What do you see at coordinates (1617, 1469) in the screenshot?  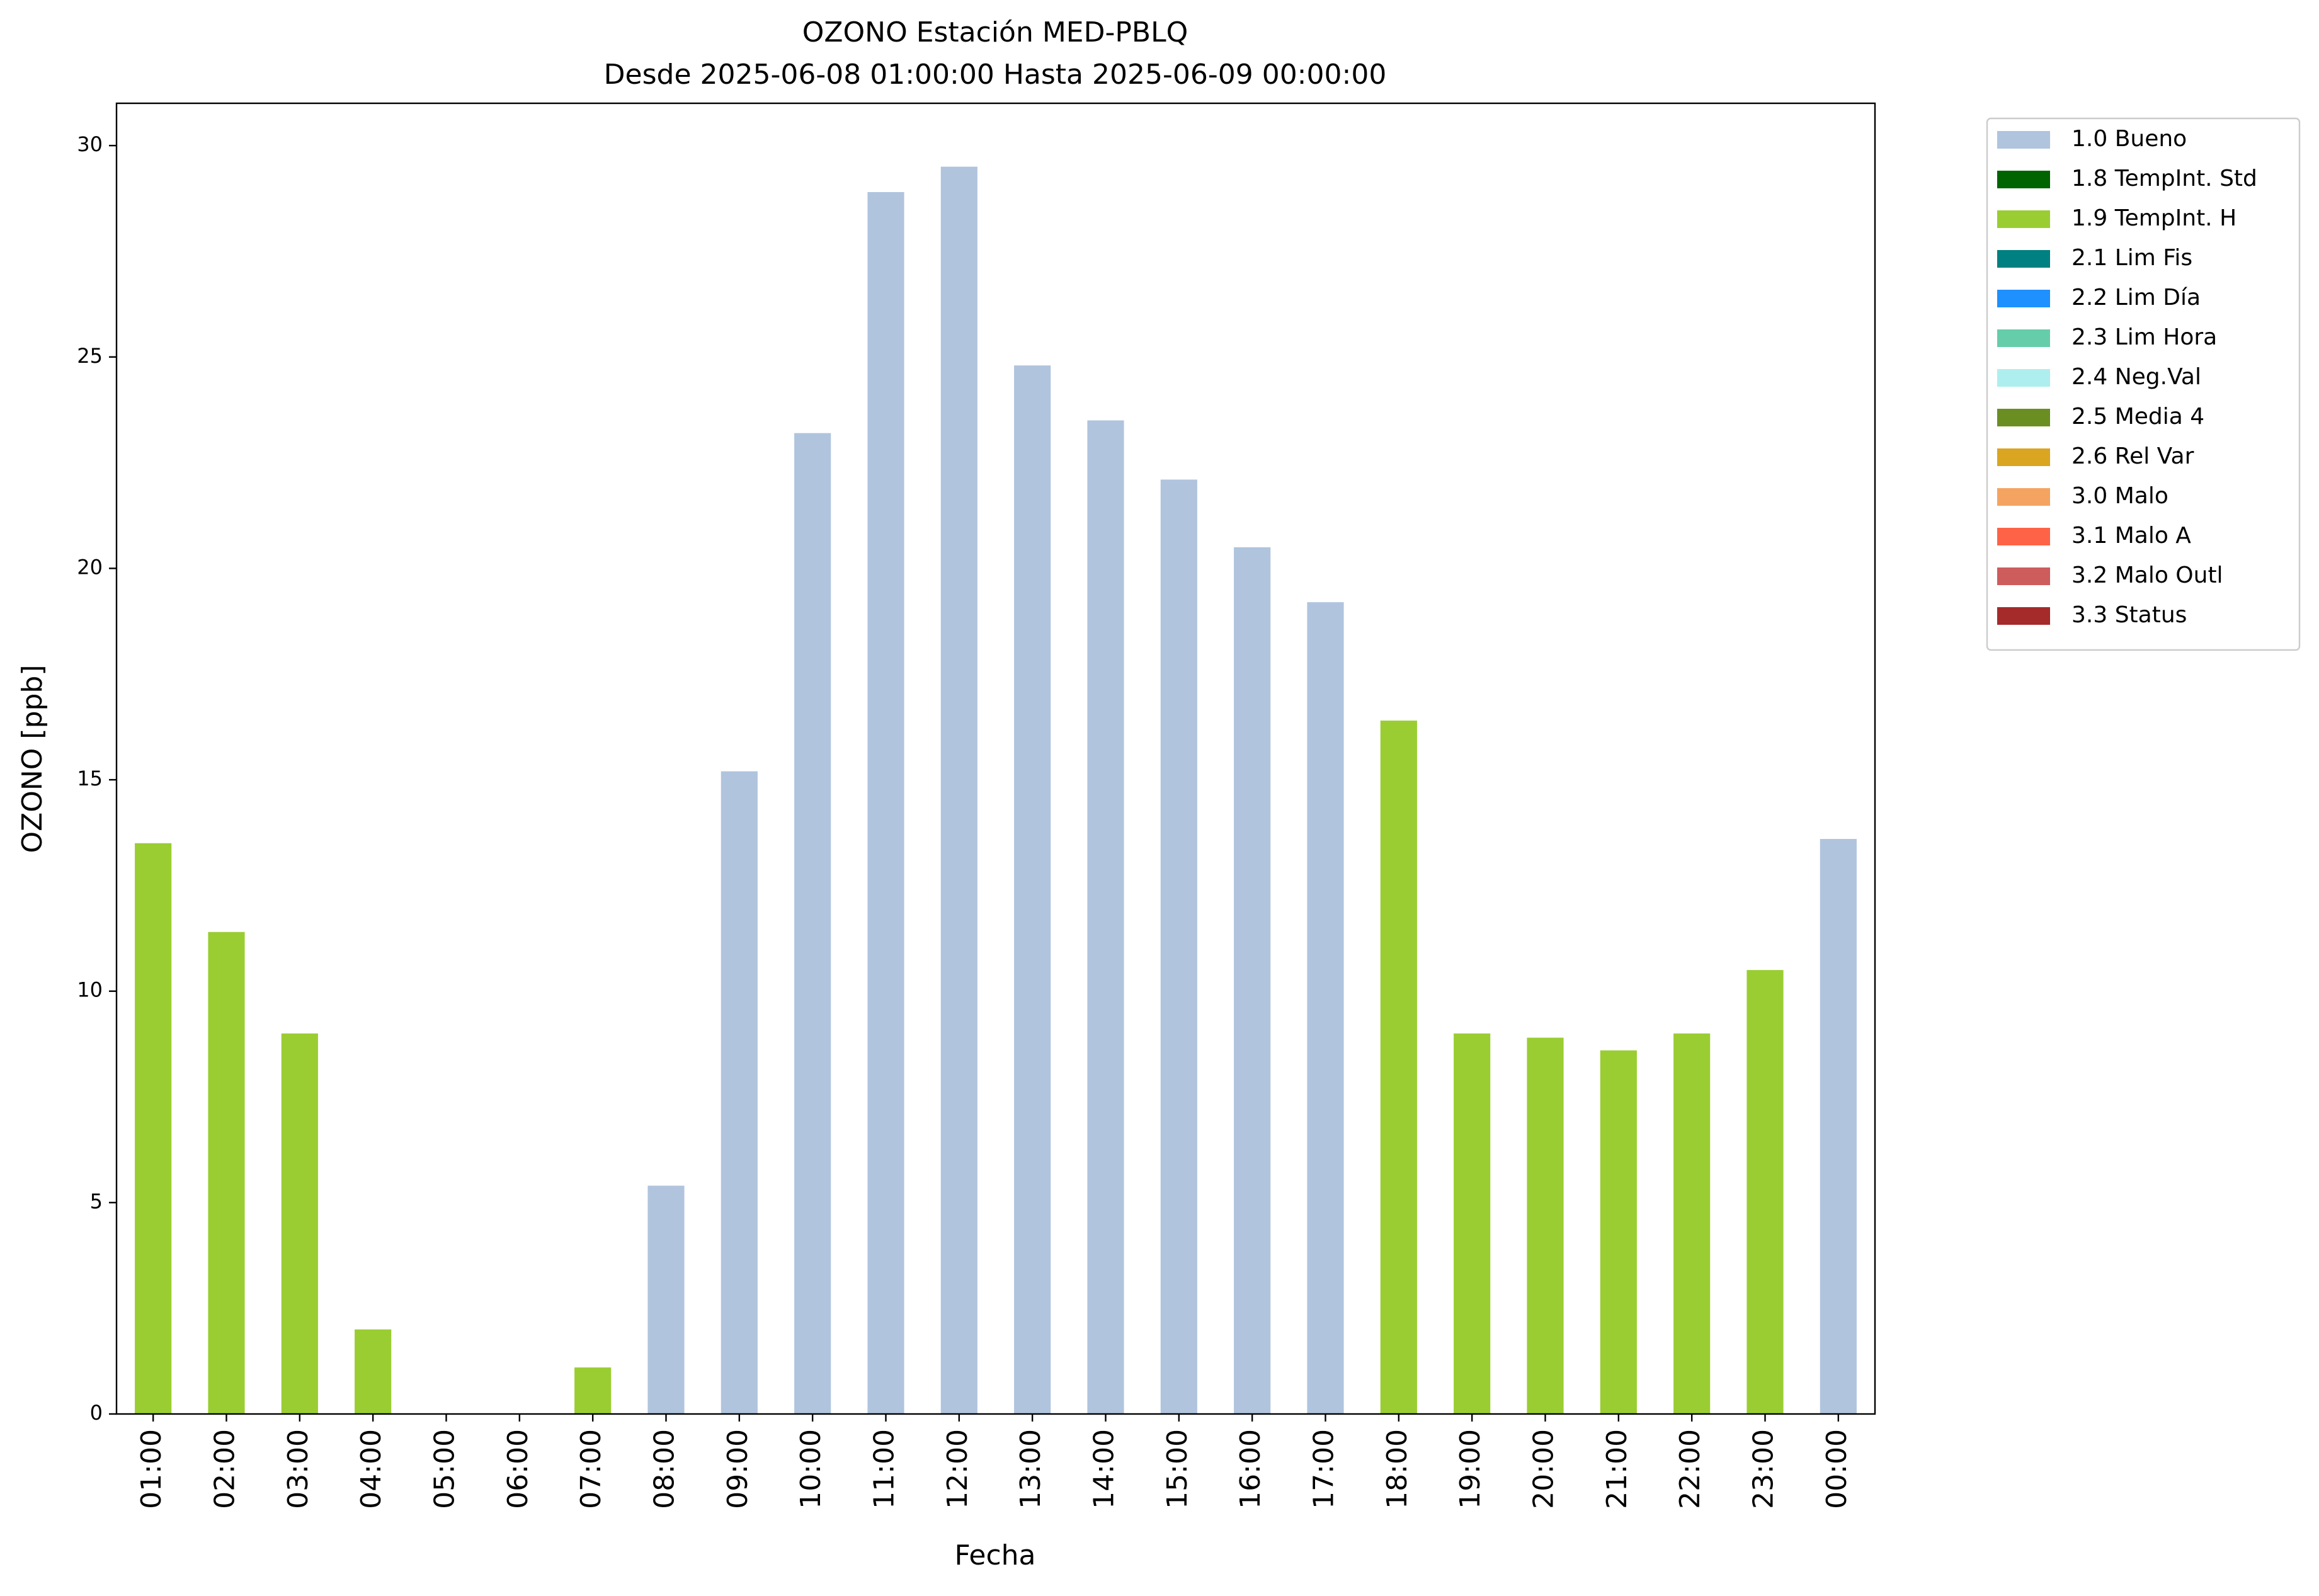 I see `x-tick-label: 21:00` at bounding box center [1617, 1469].